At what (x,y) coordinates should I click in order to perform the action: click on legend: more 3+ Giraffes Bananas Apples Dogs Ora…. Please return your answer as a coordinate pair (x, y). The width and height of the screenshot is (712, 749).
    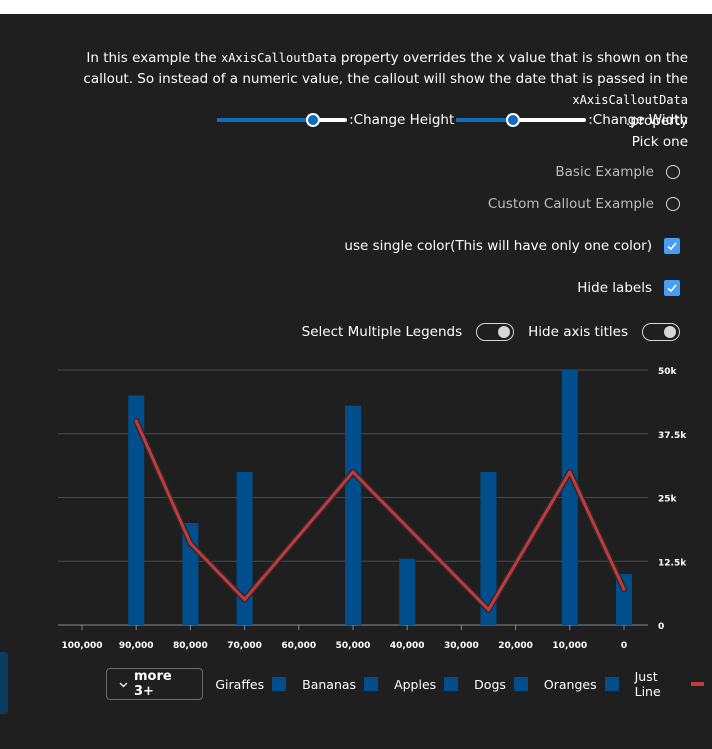
    Looking at the image, I should click on (409, 684).